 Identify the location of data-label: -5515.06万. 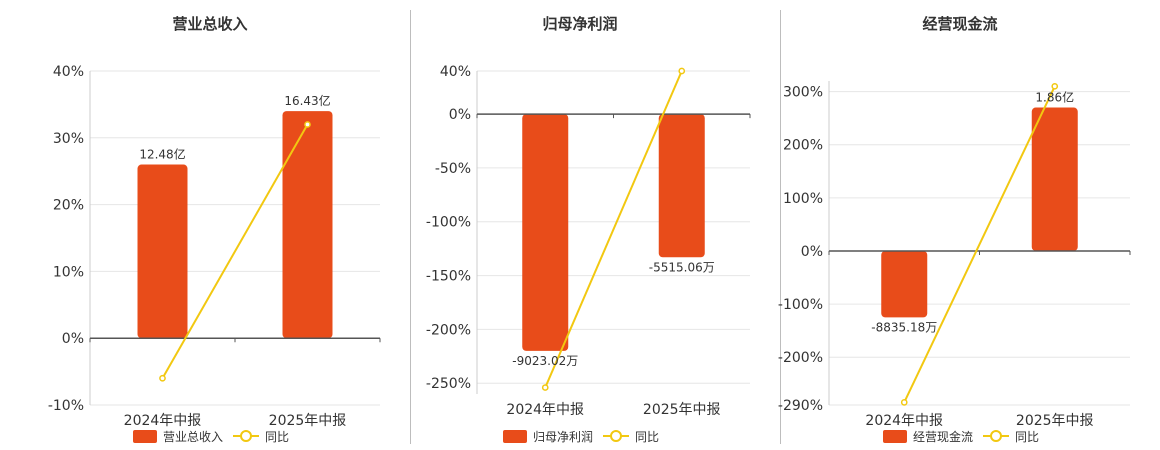
(682, 267).